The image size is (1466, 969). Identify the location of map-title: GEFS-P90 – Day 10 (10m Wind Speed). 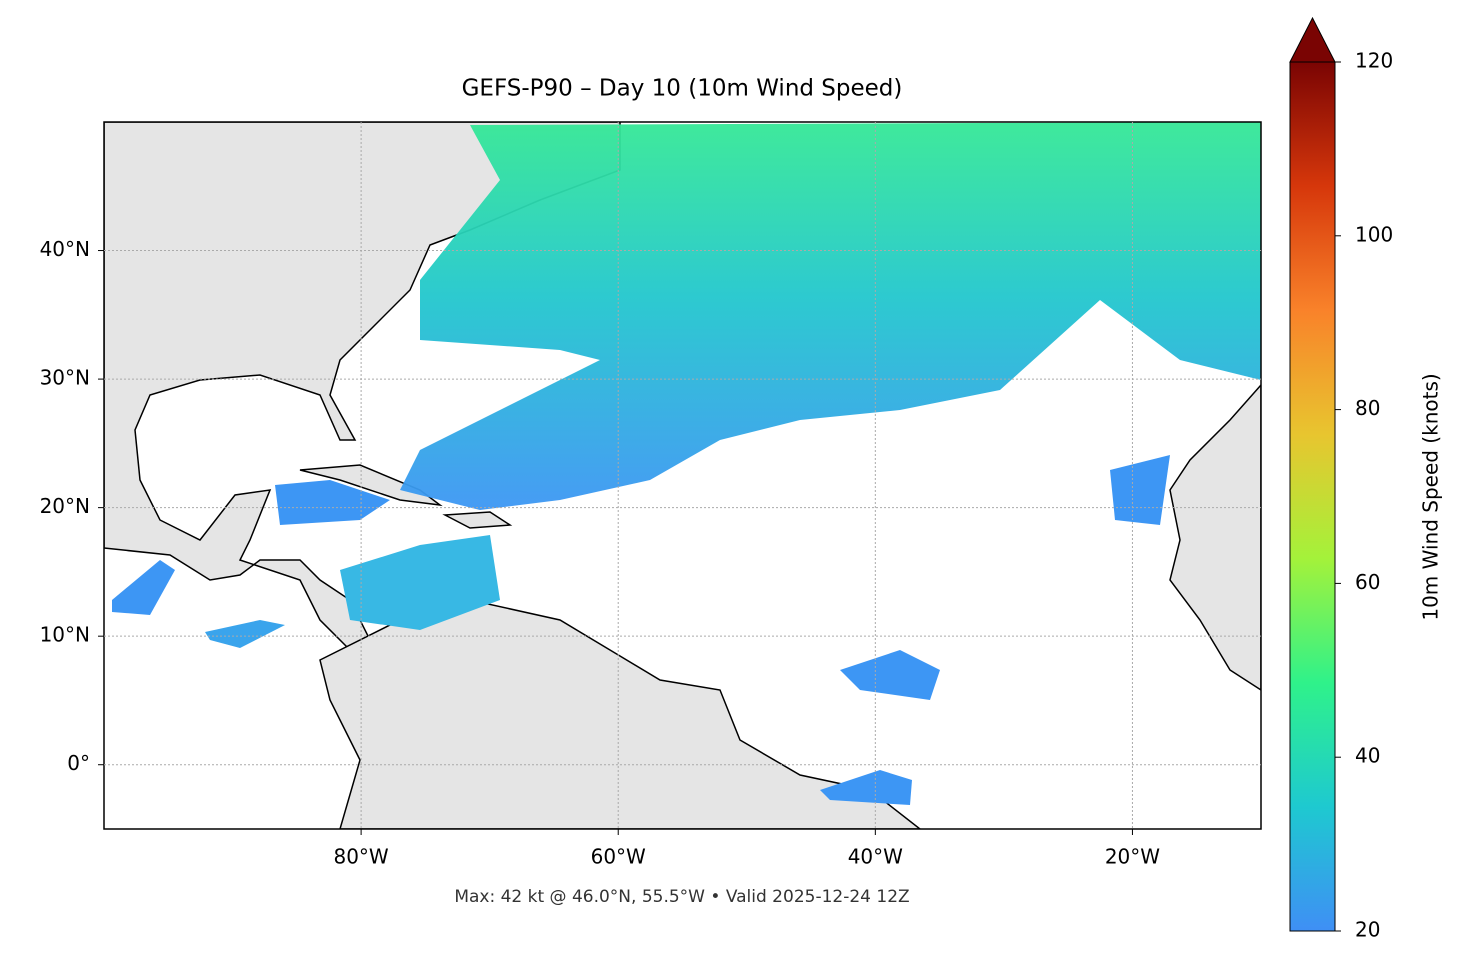
(682, 89).